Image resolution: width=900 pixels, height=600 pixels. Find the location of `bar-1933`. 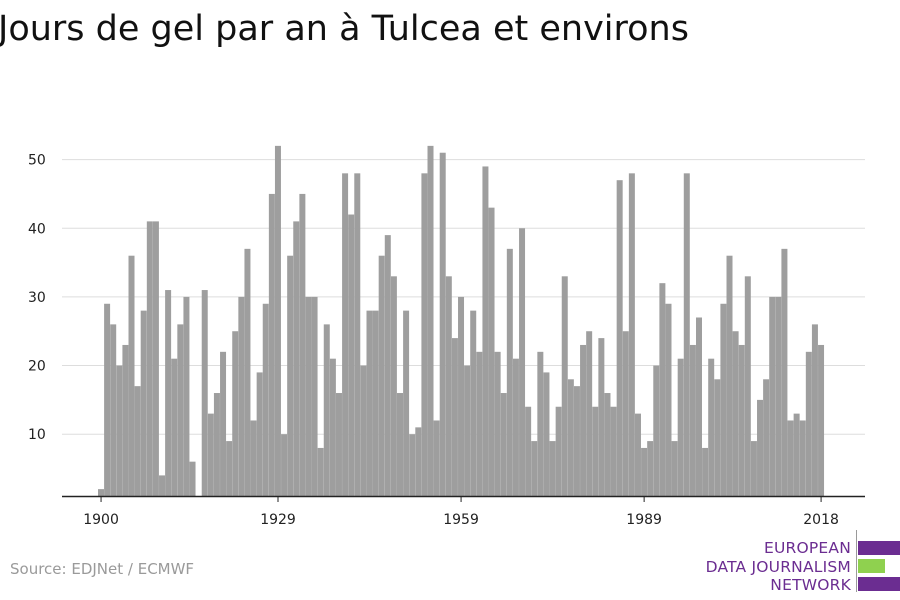

bar-1933 is located at coordinates (302, 345).